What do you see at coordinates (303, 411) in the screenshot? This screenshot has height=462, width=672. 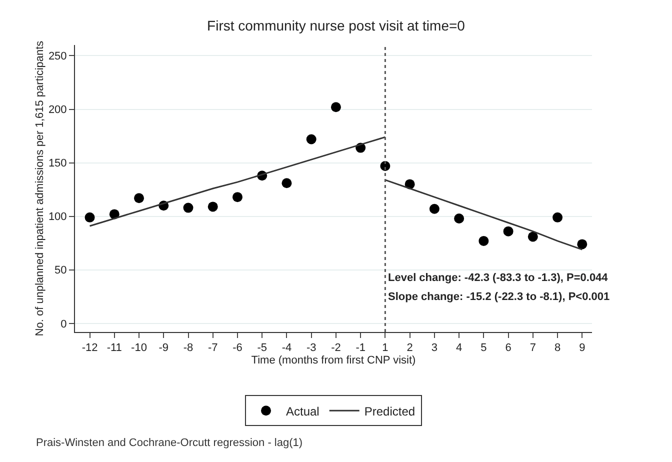 I see `legend-label: Actual` at bounding box center [303, 411].